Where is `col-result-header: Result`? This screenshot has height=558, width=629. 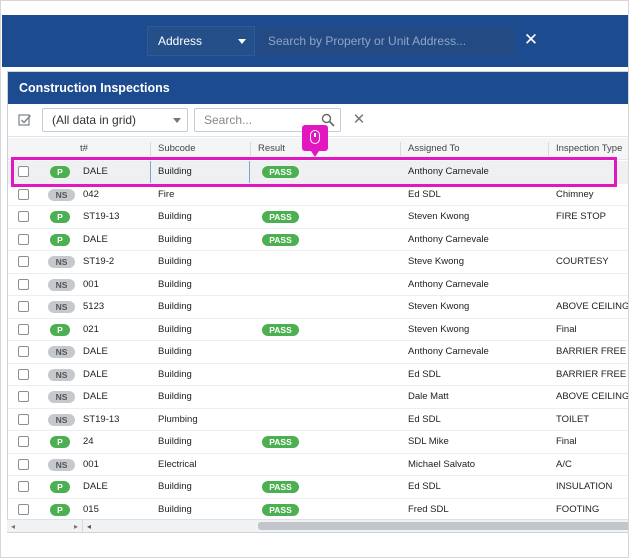 col-result-header: Result is located at coordinates (271, 148).